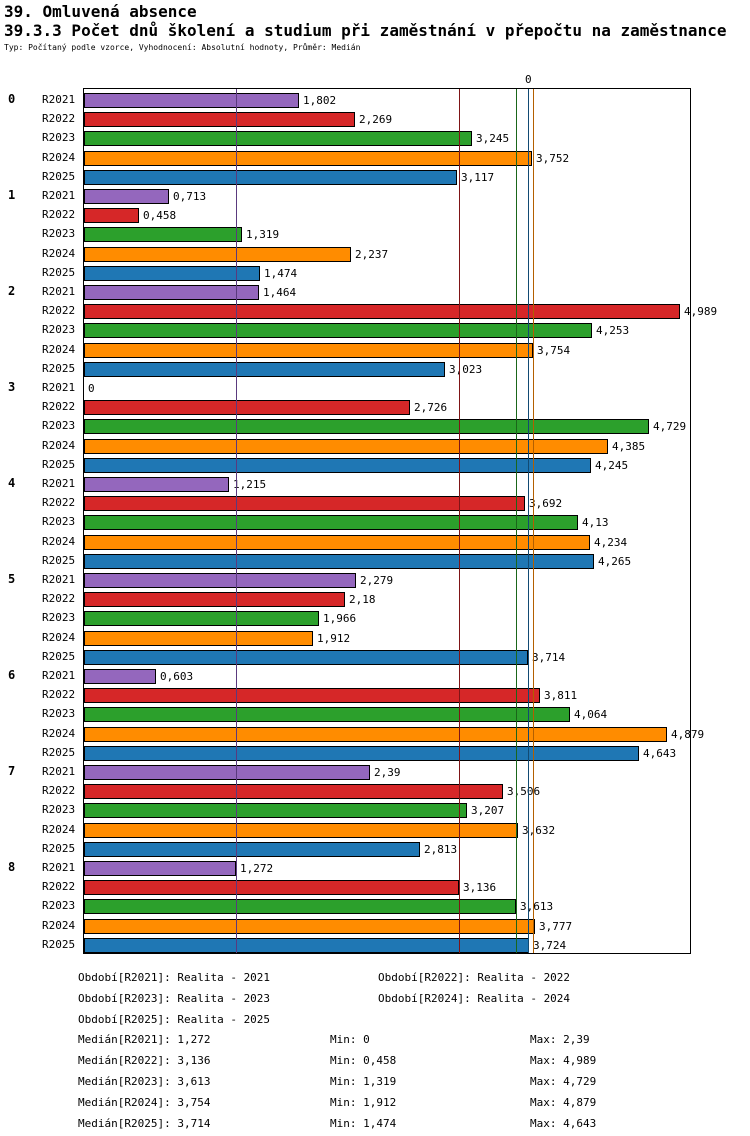 This screenshot has height=1136, width=750. What do you see at coordinates (516, 521) in the screenshot?
I see `median-line-r2023` at bounding box center [516, 521].